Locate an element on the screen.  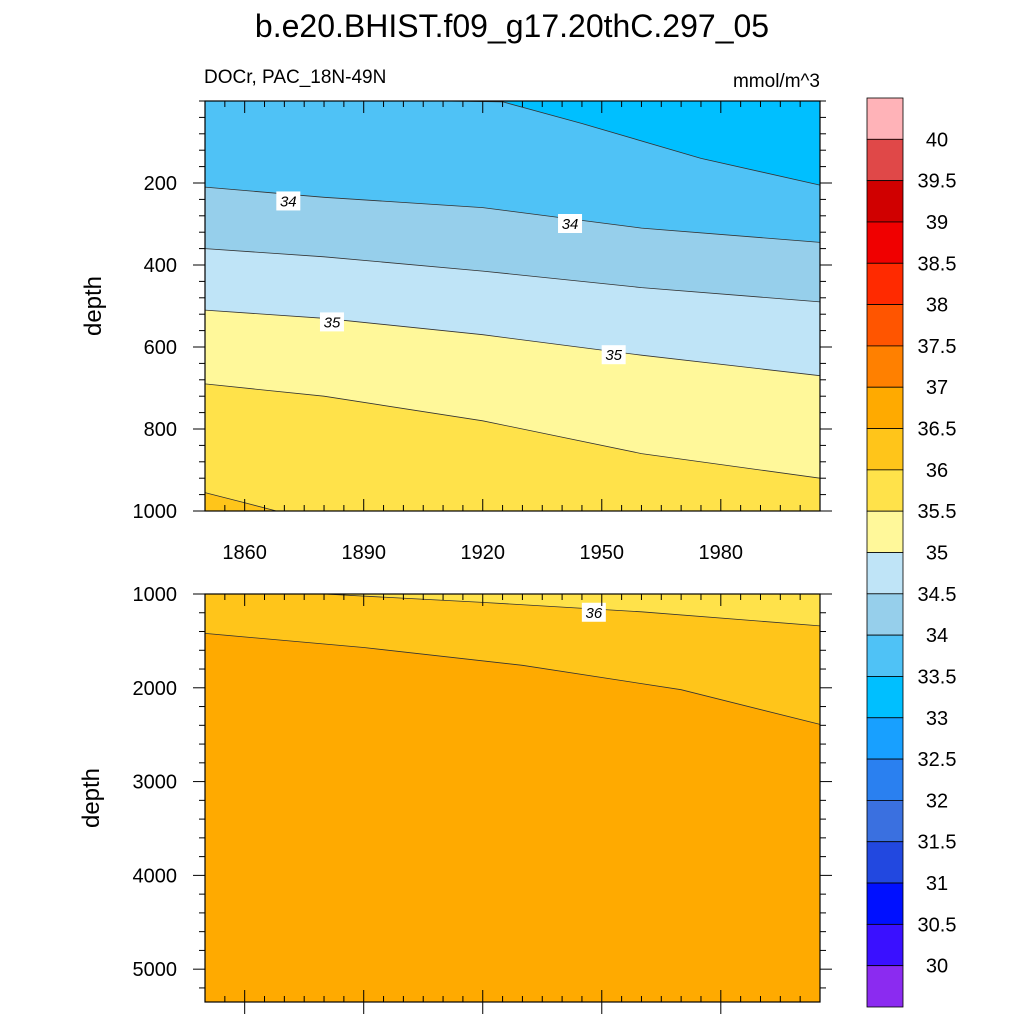
colorbar-label: 31 is located at coordinates (937, 884).